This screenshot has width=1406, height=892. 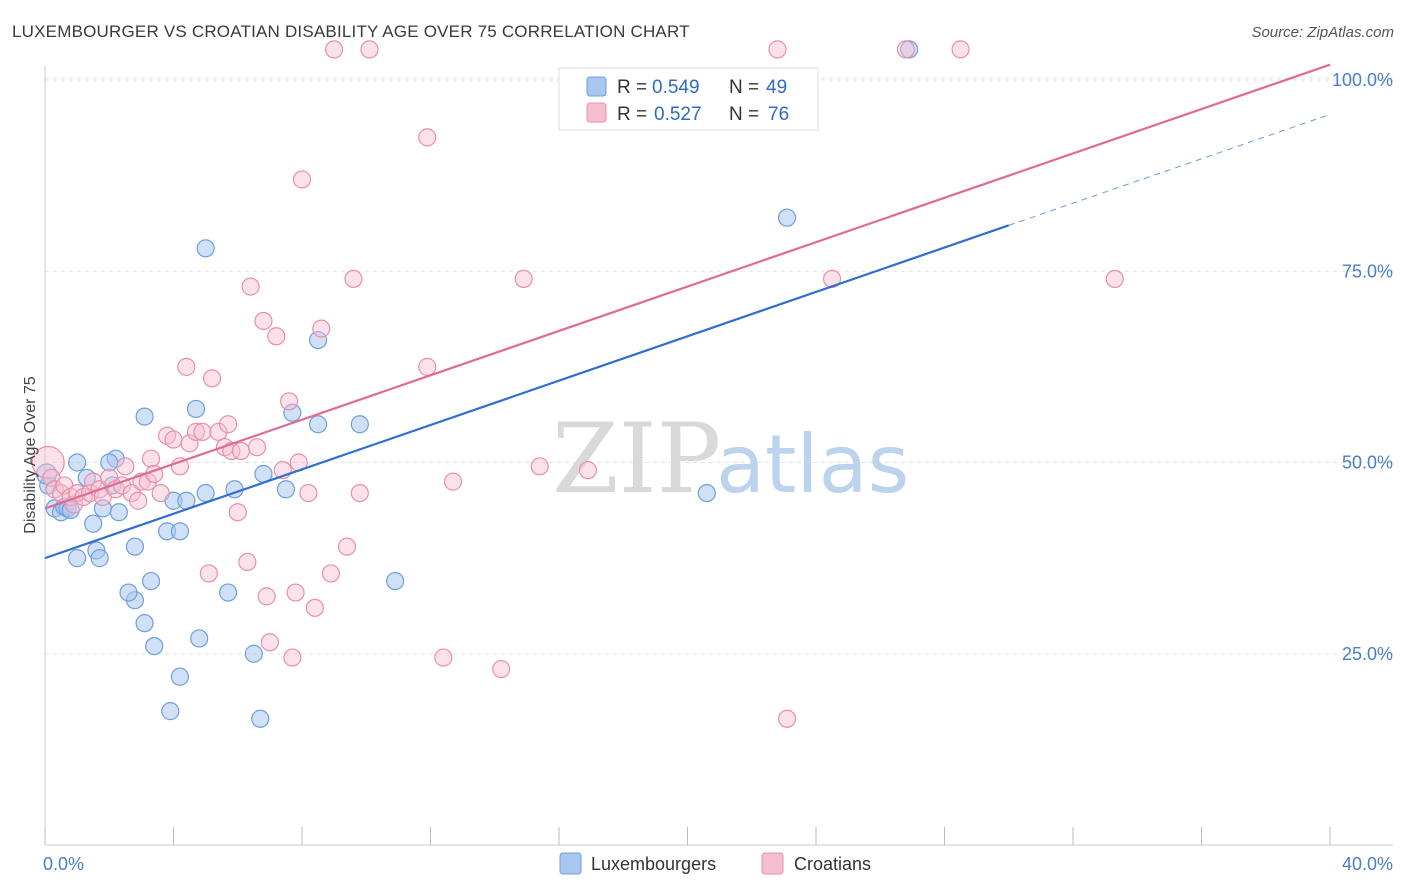 I want to click on y-tick-label-100: 100.0%, so click(x=1362, y=80).